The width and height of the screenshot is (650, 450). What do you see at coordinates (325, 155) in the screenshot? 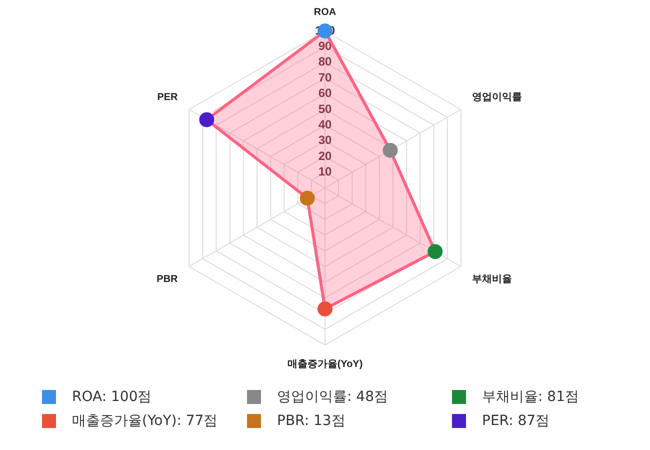
I see `y-tick-label: 20` at bounding box center [325, 155].